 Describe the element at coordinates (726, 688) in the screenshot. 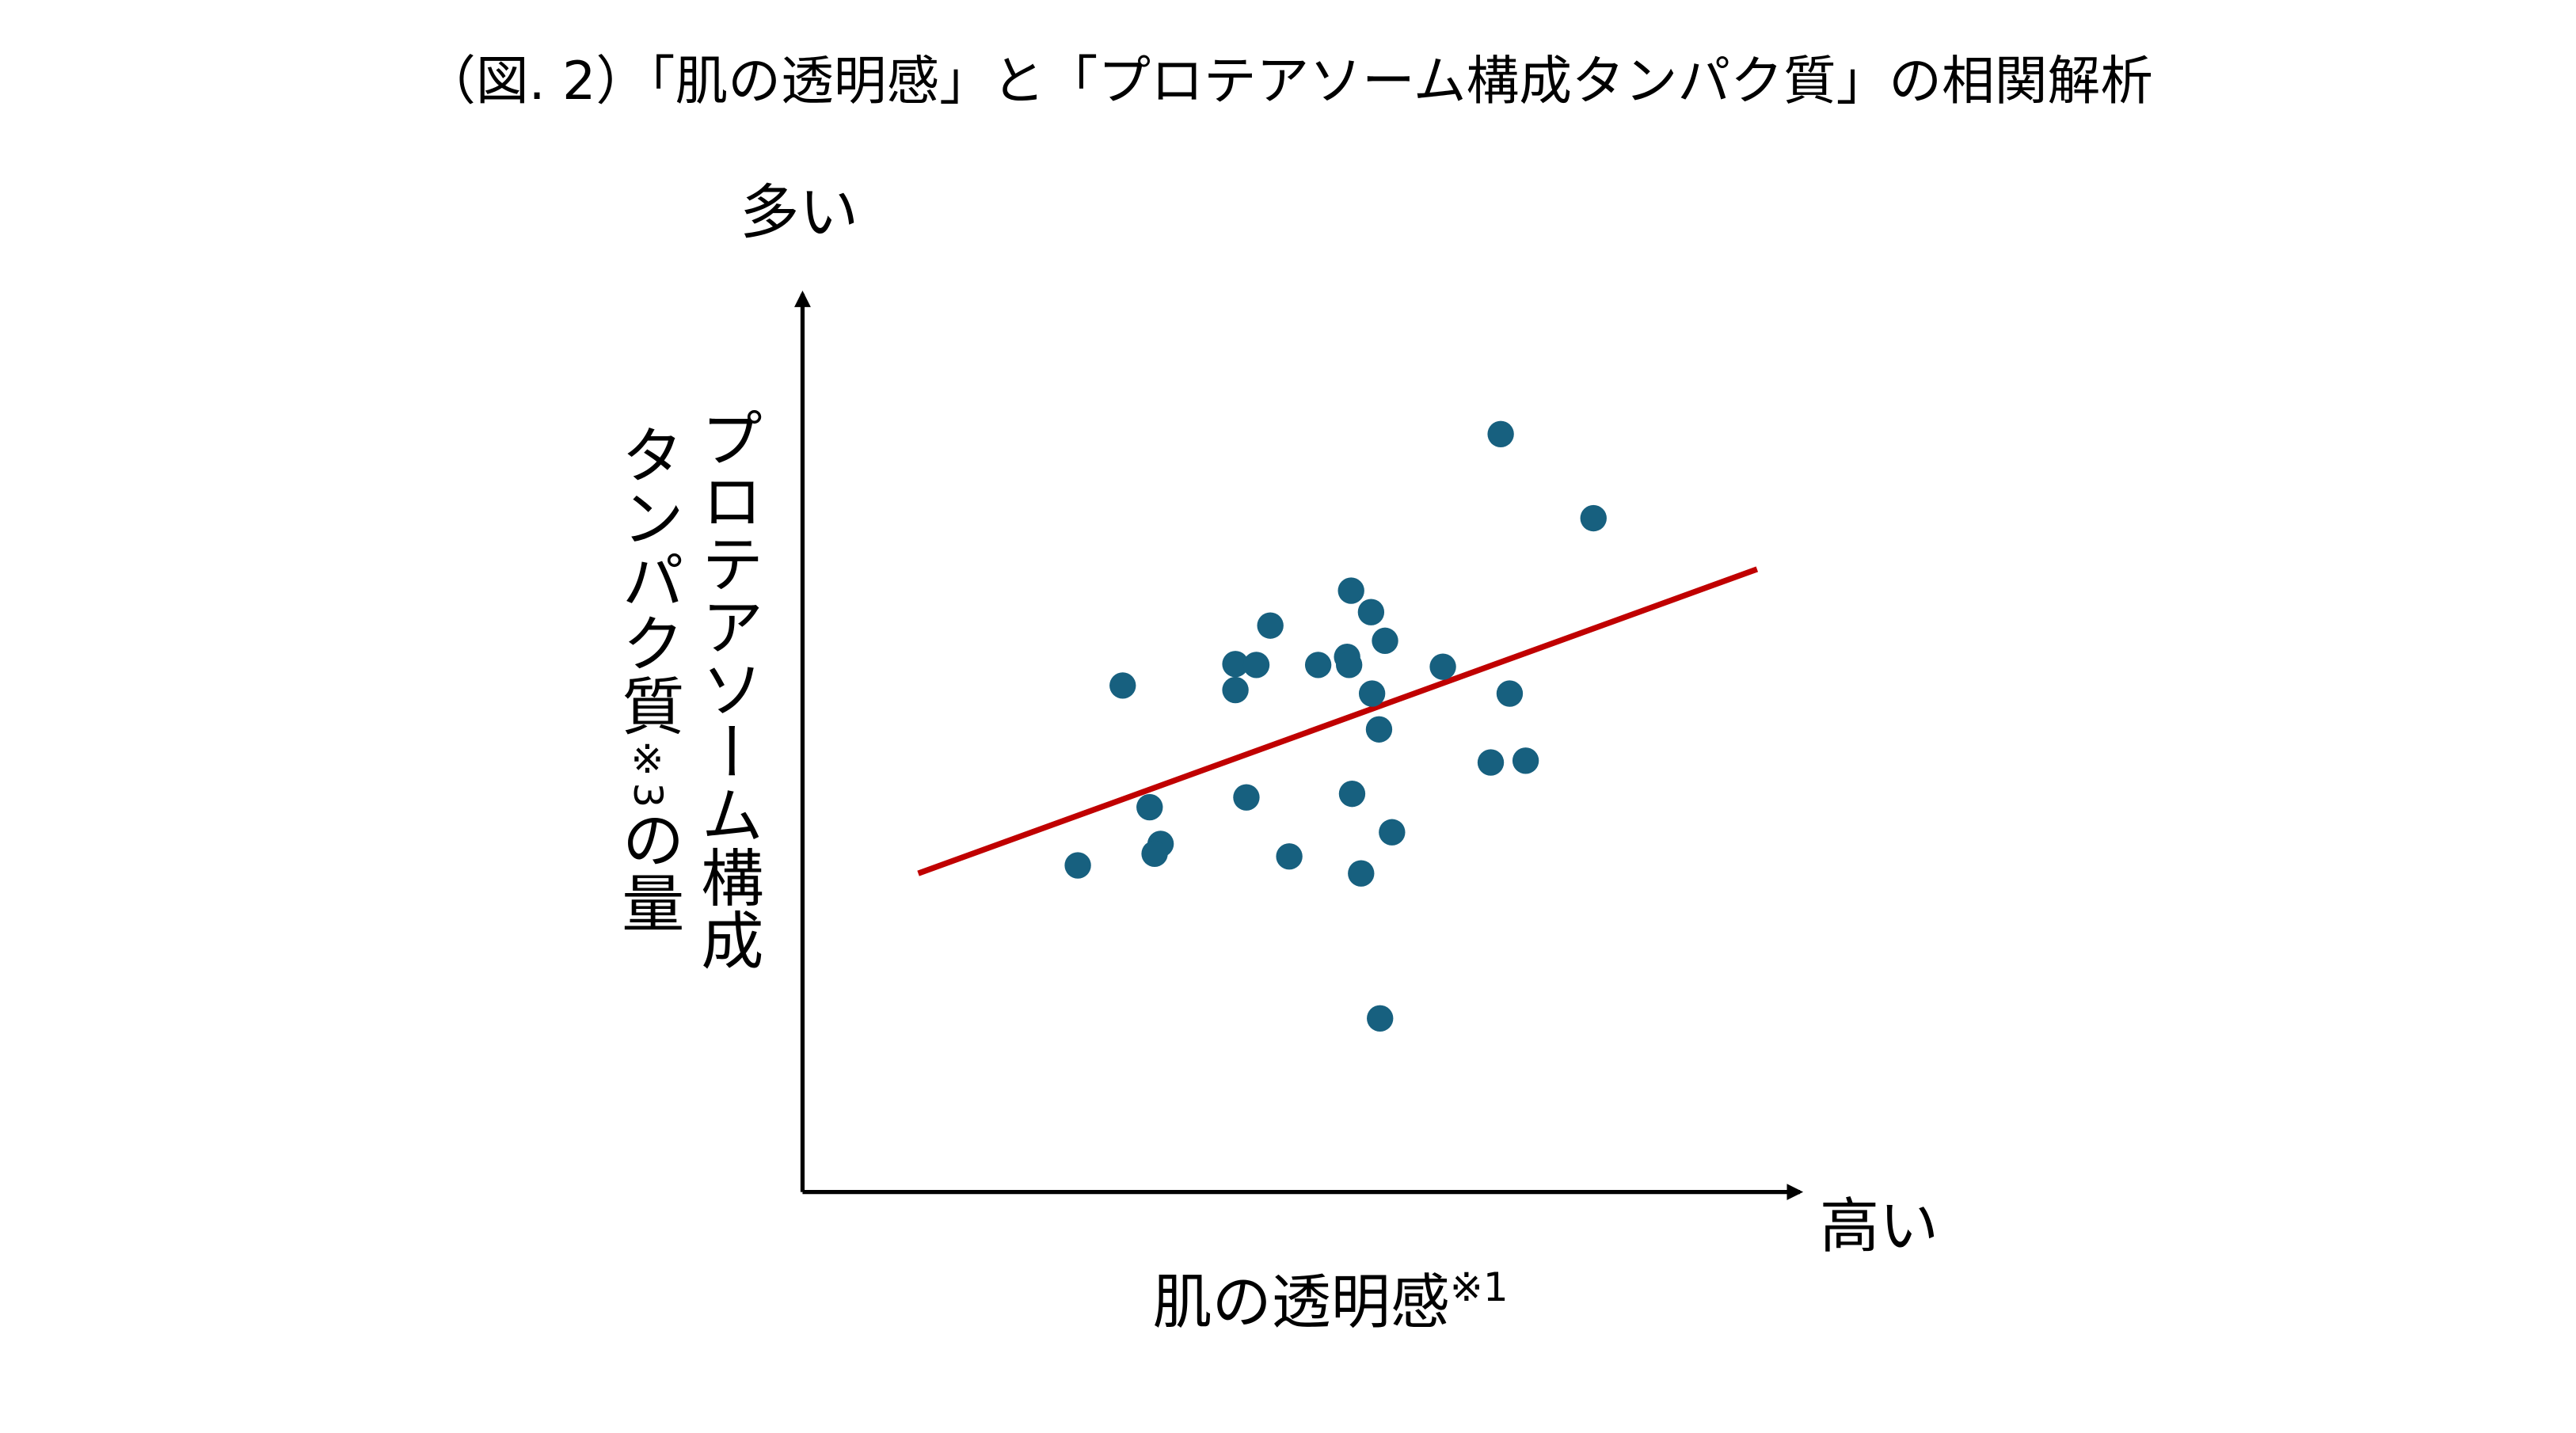

I see `y-axis-label-line1: プロテアソーム構成` at that location.